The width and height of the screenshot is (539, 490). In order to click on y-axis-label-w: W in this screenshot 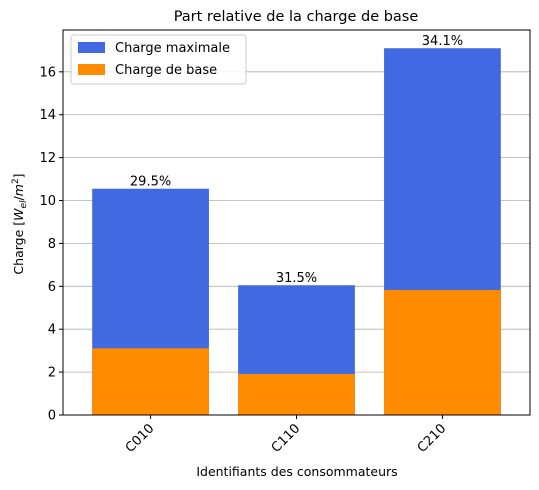, I will do `click(18, 214)`.